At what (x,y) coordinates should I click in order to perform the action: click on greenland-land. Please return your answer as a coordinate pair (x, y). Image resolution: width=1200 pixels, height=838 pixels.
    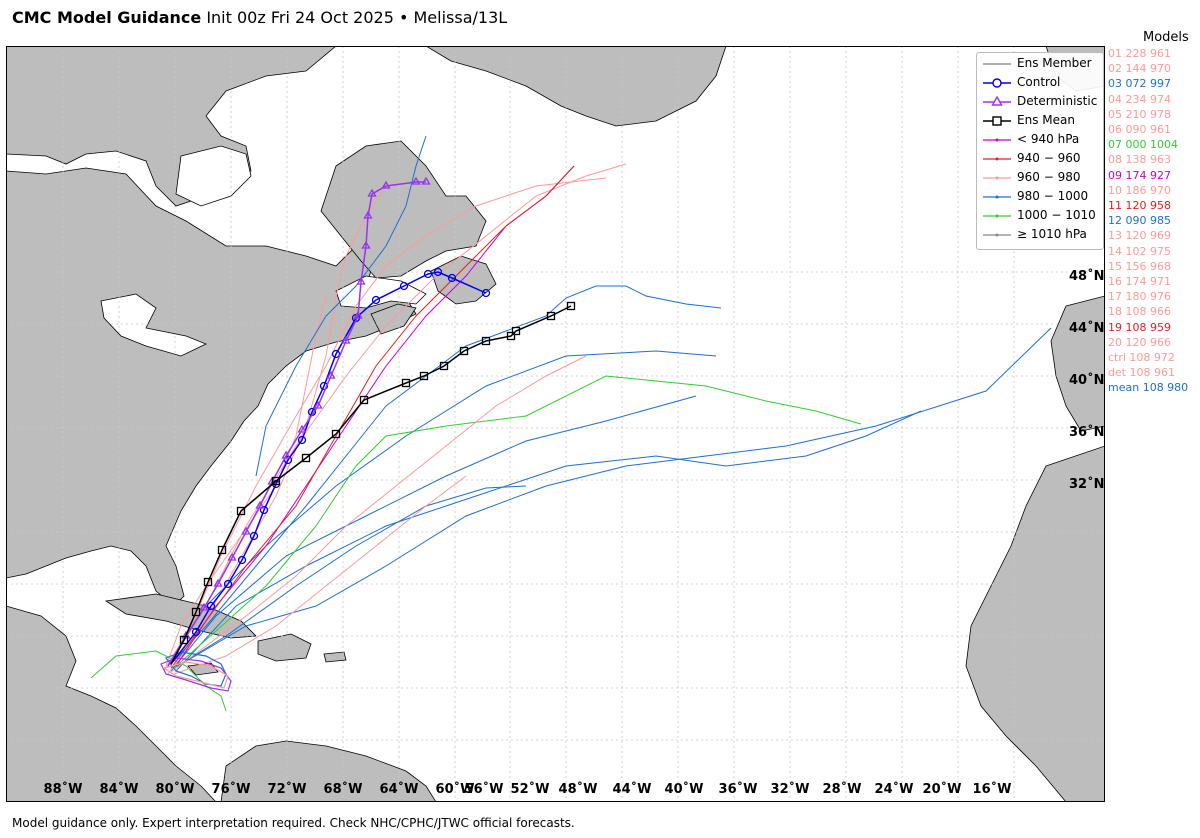
    Looking at the image, I should click on (576, 86).